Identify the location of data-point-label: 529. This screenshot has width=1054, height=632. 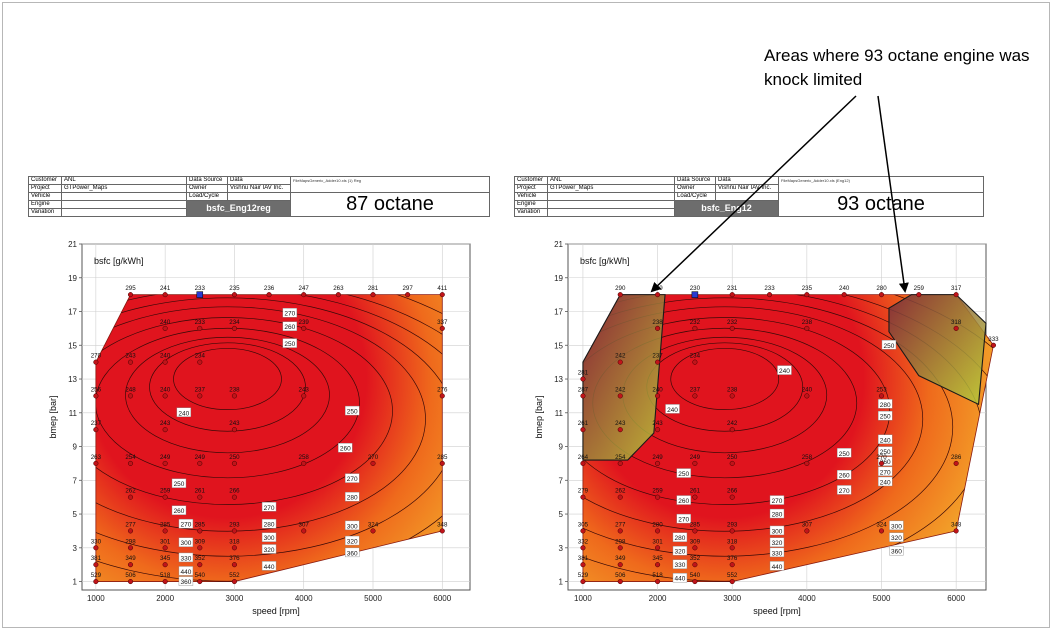
(583, 575).